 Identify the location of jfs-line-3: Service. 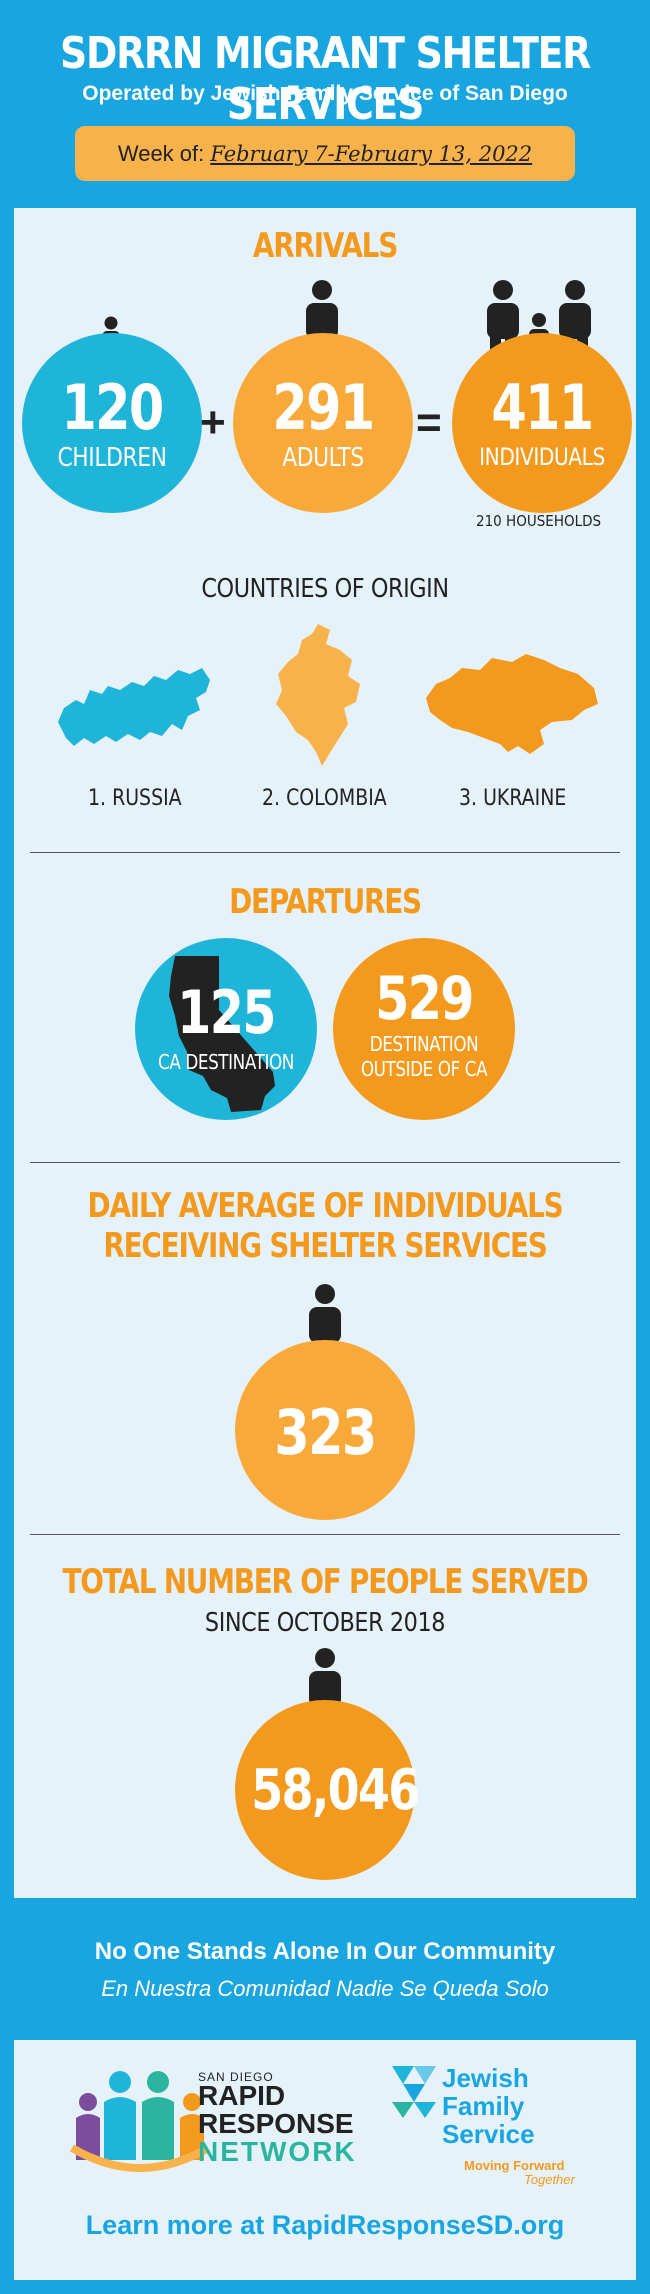
(488, 2134).